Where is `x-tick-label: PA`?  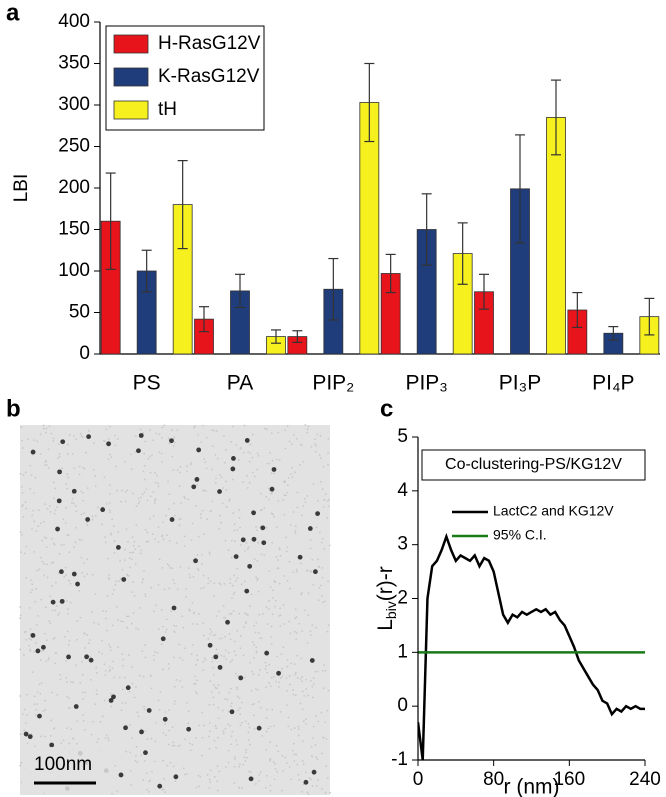 x-tick-label: PA is located at coordinates (240, 383).